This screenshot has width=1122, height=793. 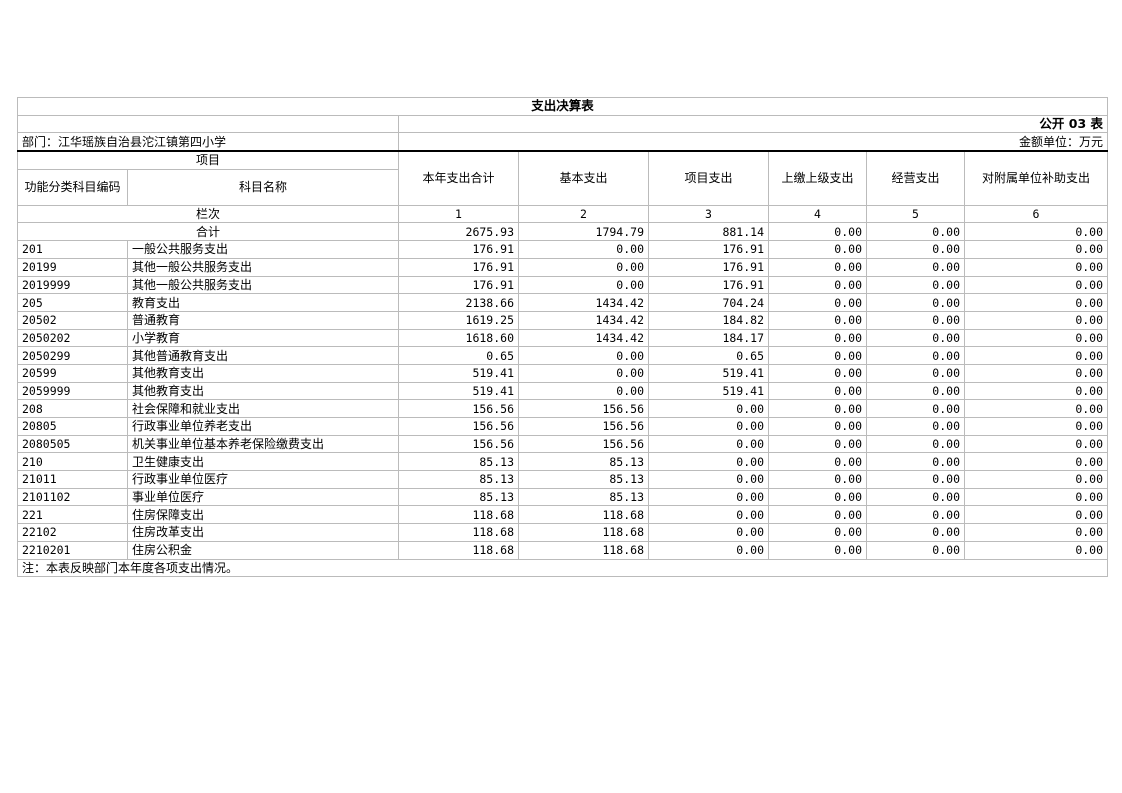 I want to click on lanci-num: 1, so click(x=458, y=214).